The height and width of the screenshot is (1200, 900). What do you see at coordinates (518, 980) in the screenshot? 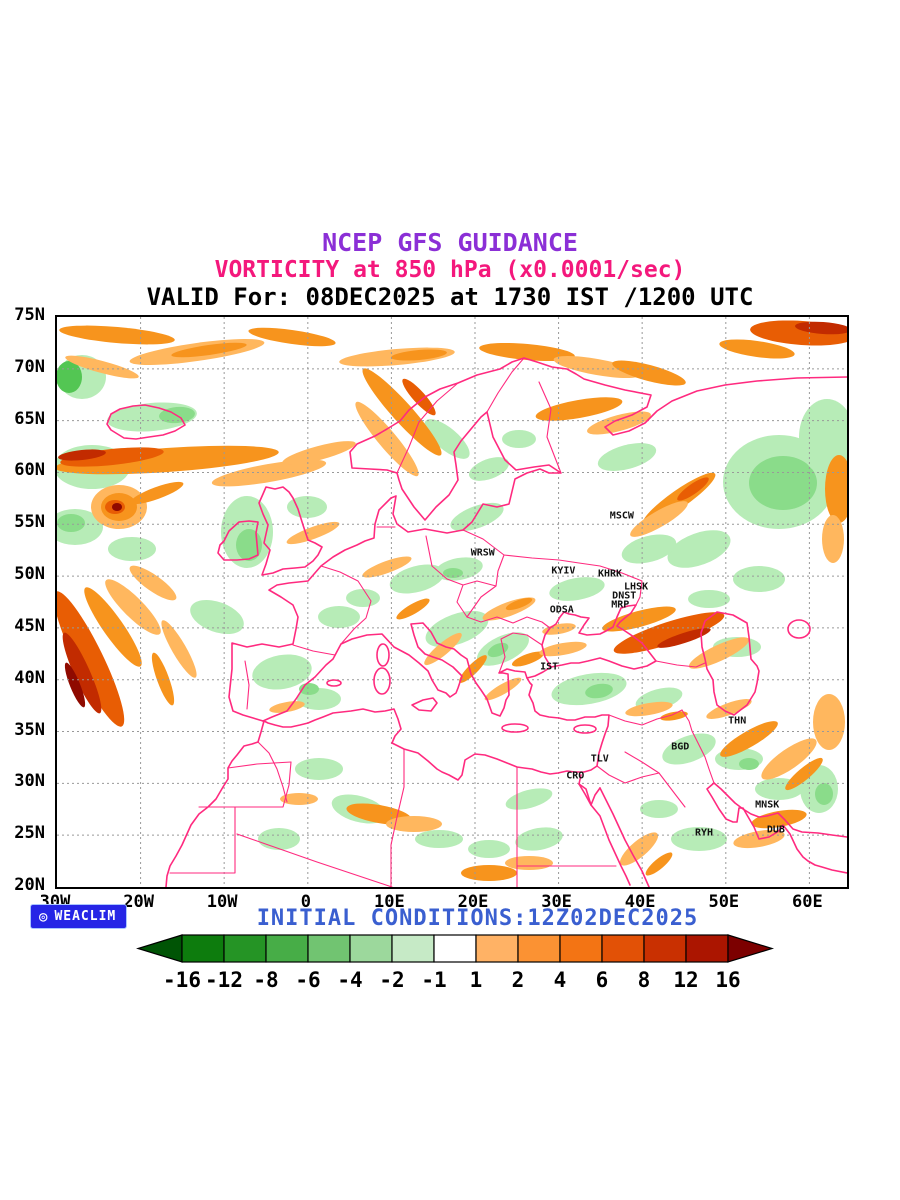
I see `colorbar-tick-label: 2` at bounding box center [518, 980].